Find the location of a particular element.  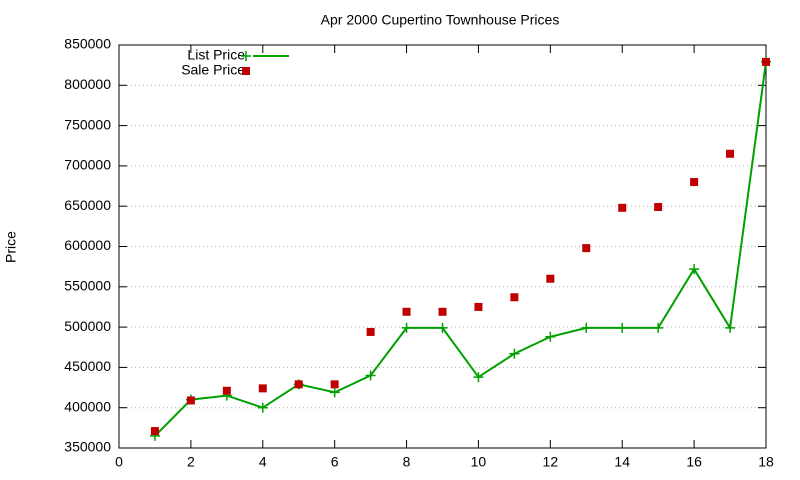

x-tick-label: 6 is located at coordinates (335, 462).